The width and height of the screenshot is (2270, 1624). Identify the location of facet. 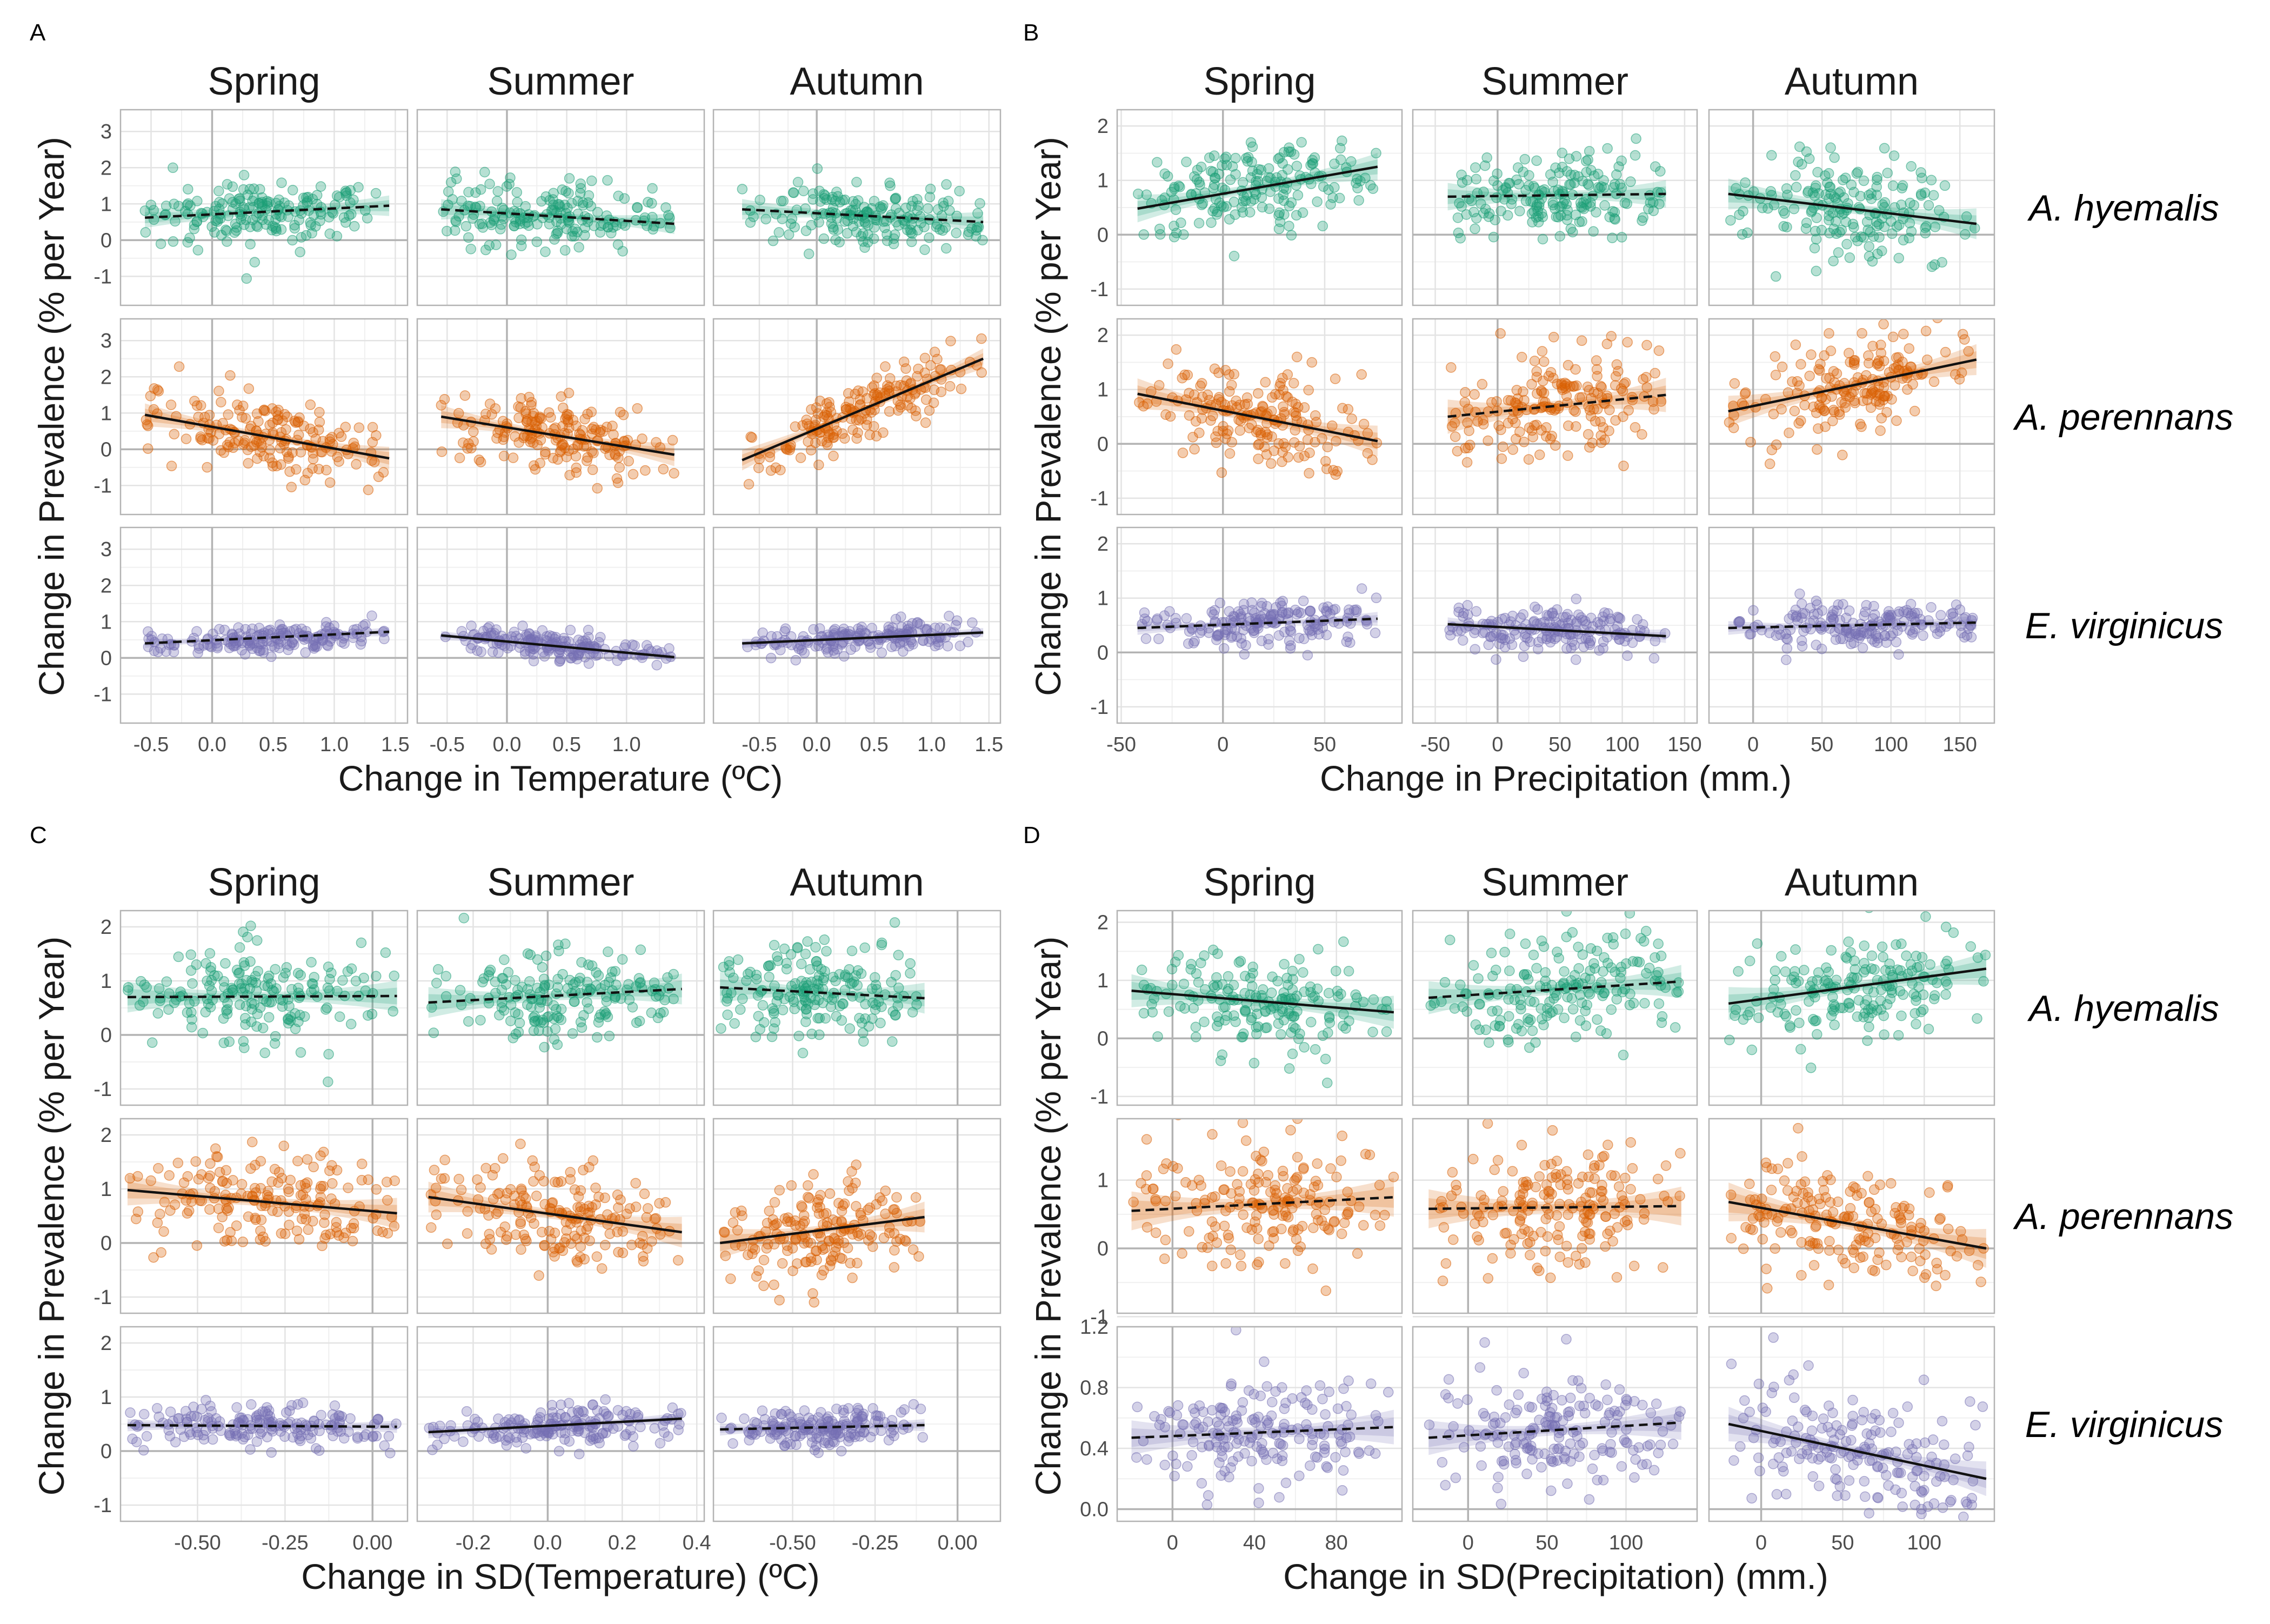
(1259, 625).